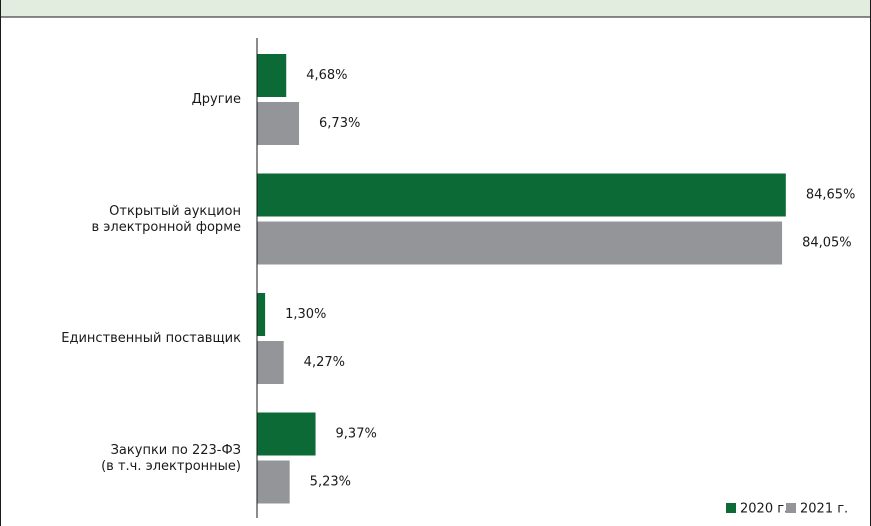 This screenshot has width=871, height=526. What do you see at coordinates (324, 362) in the screenshot?
I see `value-label: 4,27%` at bounding box center [324, 362].